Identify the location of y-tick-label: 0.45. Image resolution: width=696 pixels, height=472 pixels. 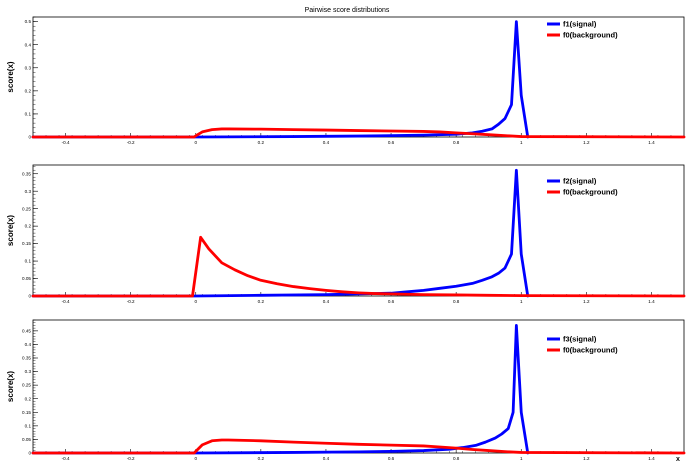
(26, 330).